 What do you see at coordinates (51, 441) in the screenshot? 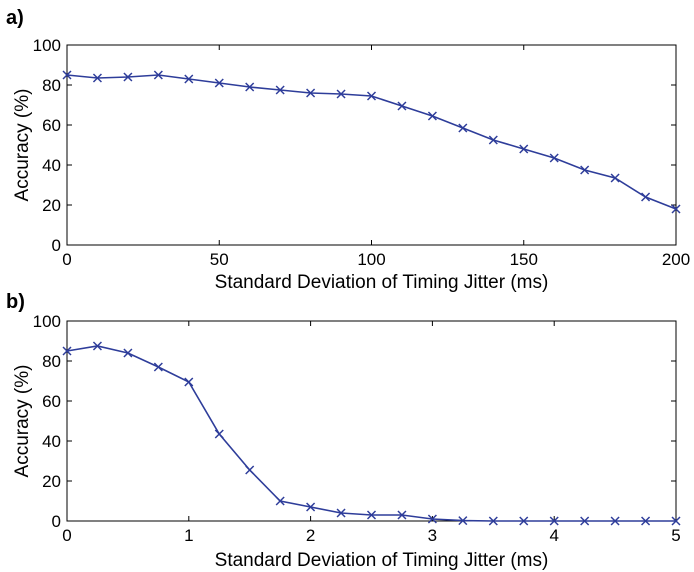
I see `panel-b-y-tick-label: 40` at bounding box center [51, 441].